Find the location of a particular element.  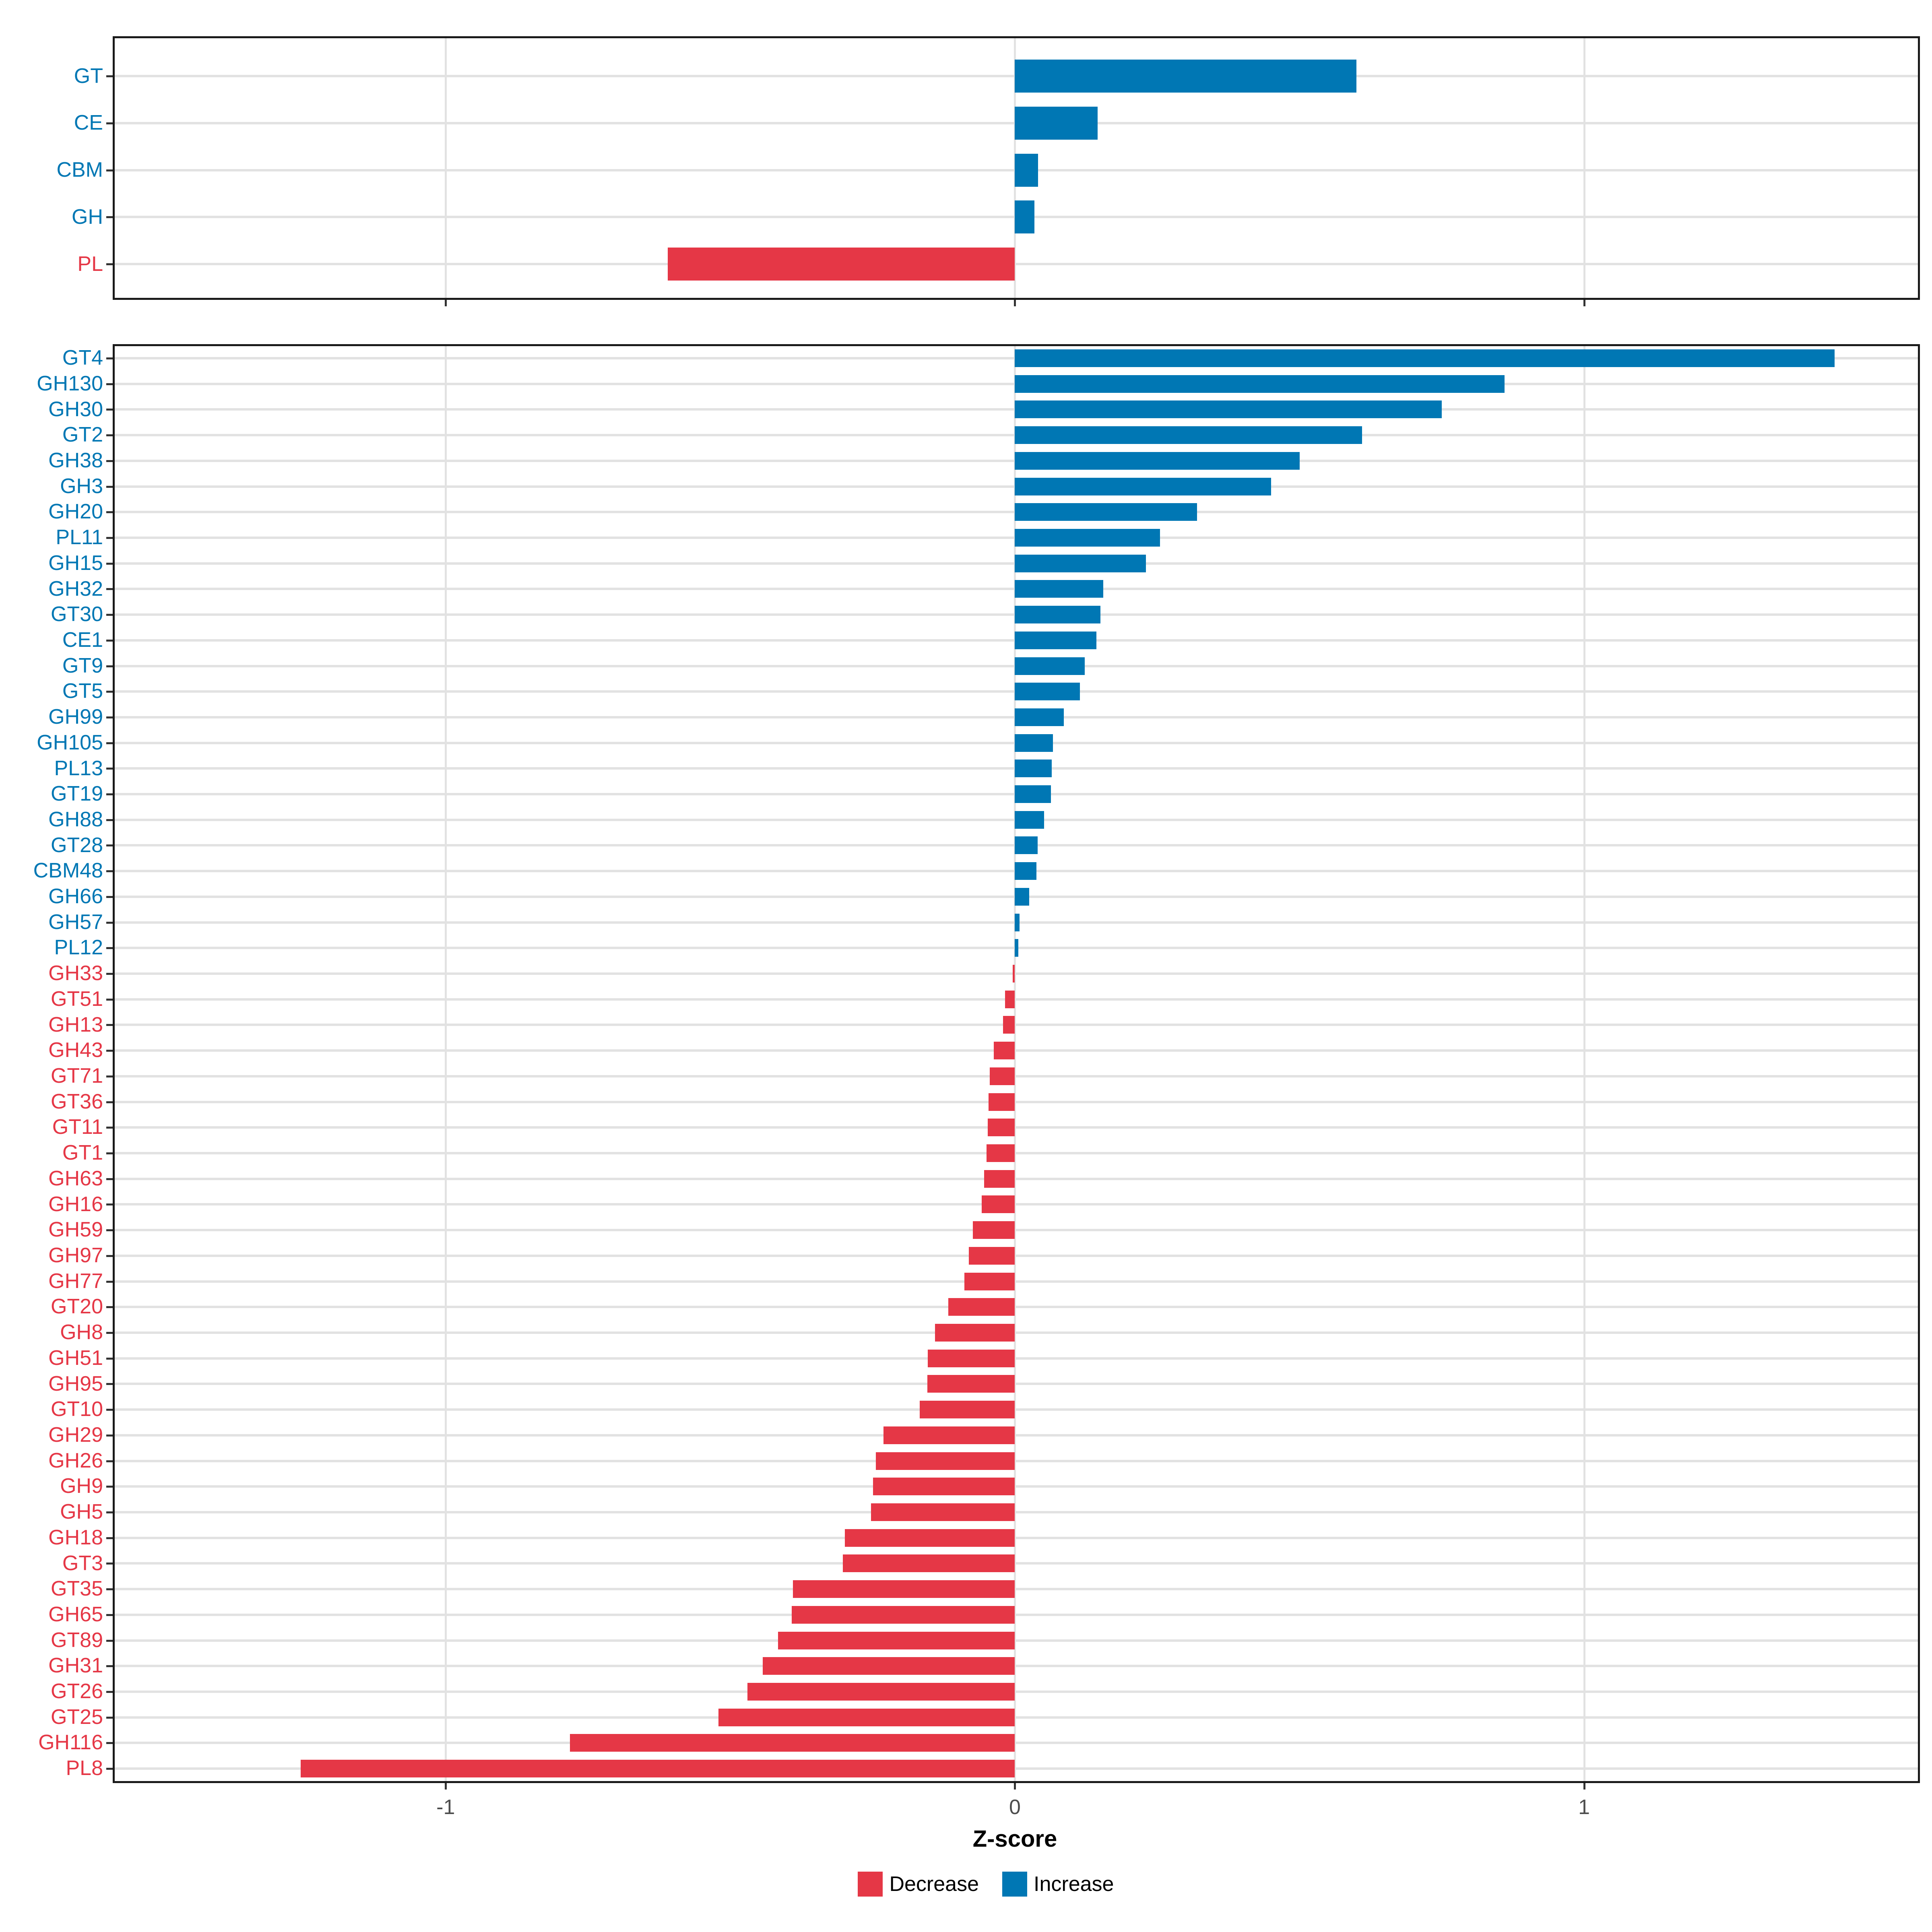

legend-item-decrease: Decrease is located at coordinates (918, 1884).